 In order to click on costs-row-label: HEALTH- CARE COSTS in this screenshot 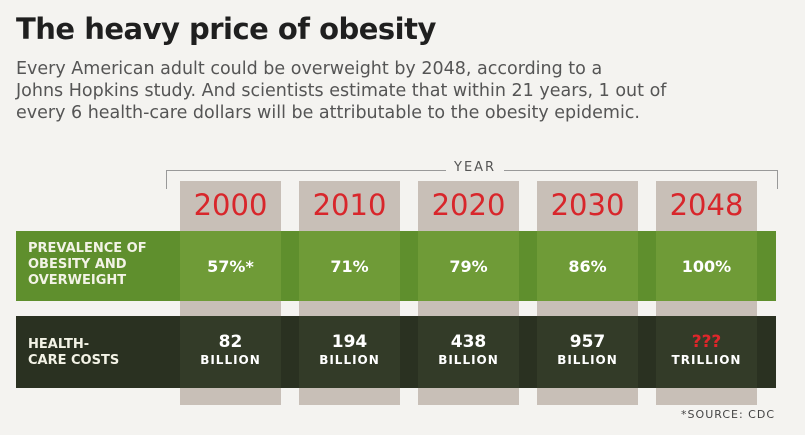, I will do `click(103, 353)`.